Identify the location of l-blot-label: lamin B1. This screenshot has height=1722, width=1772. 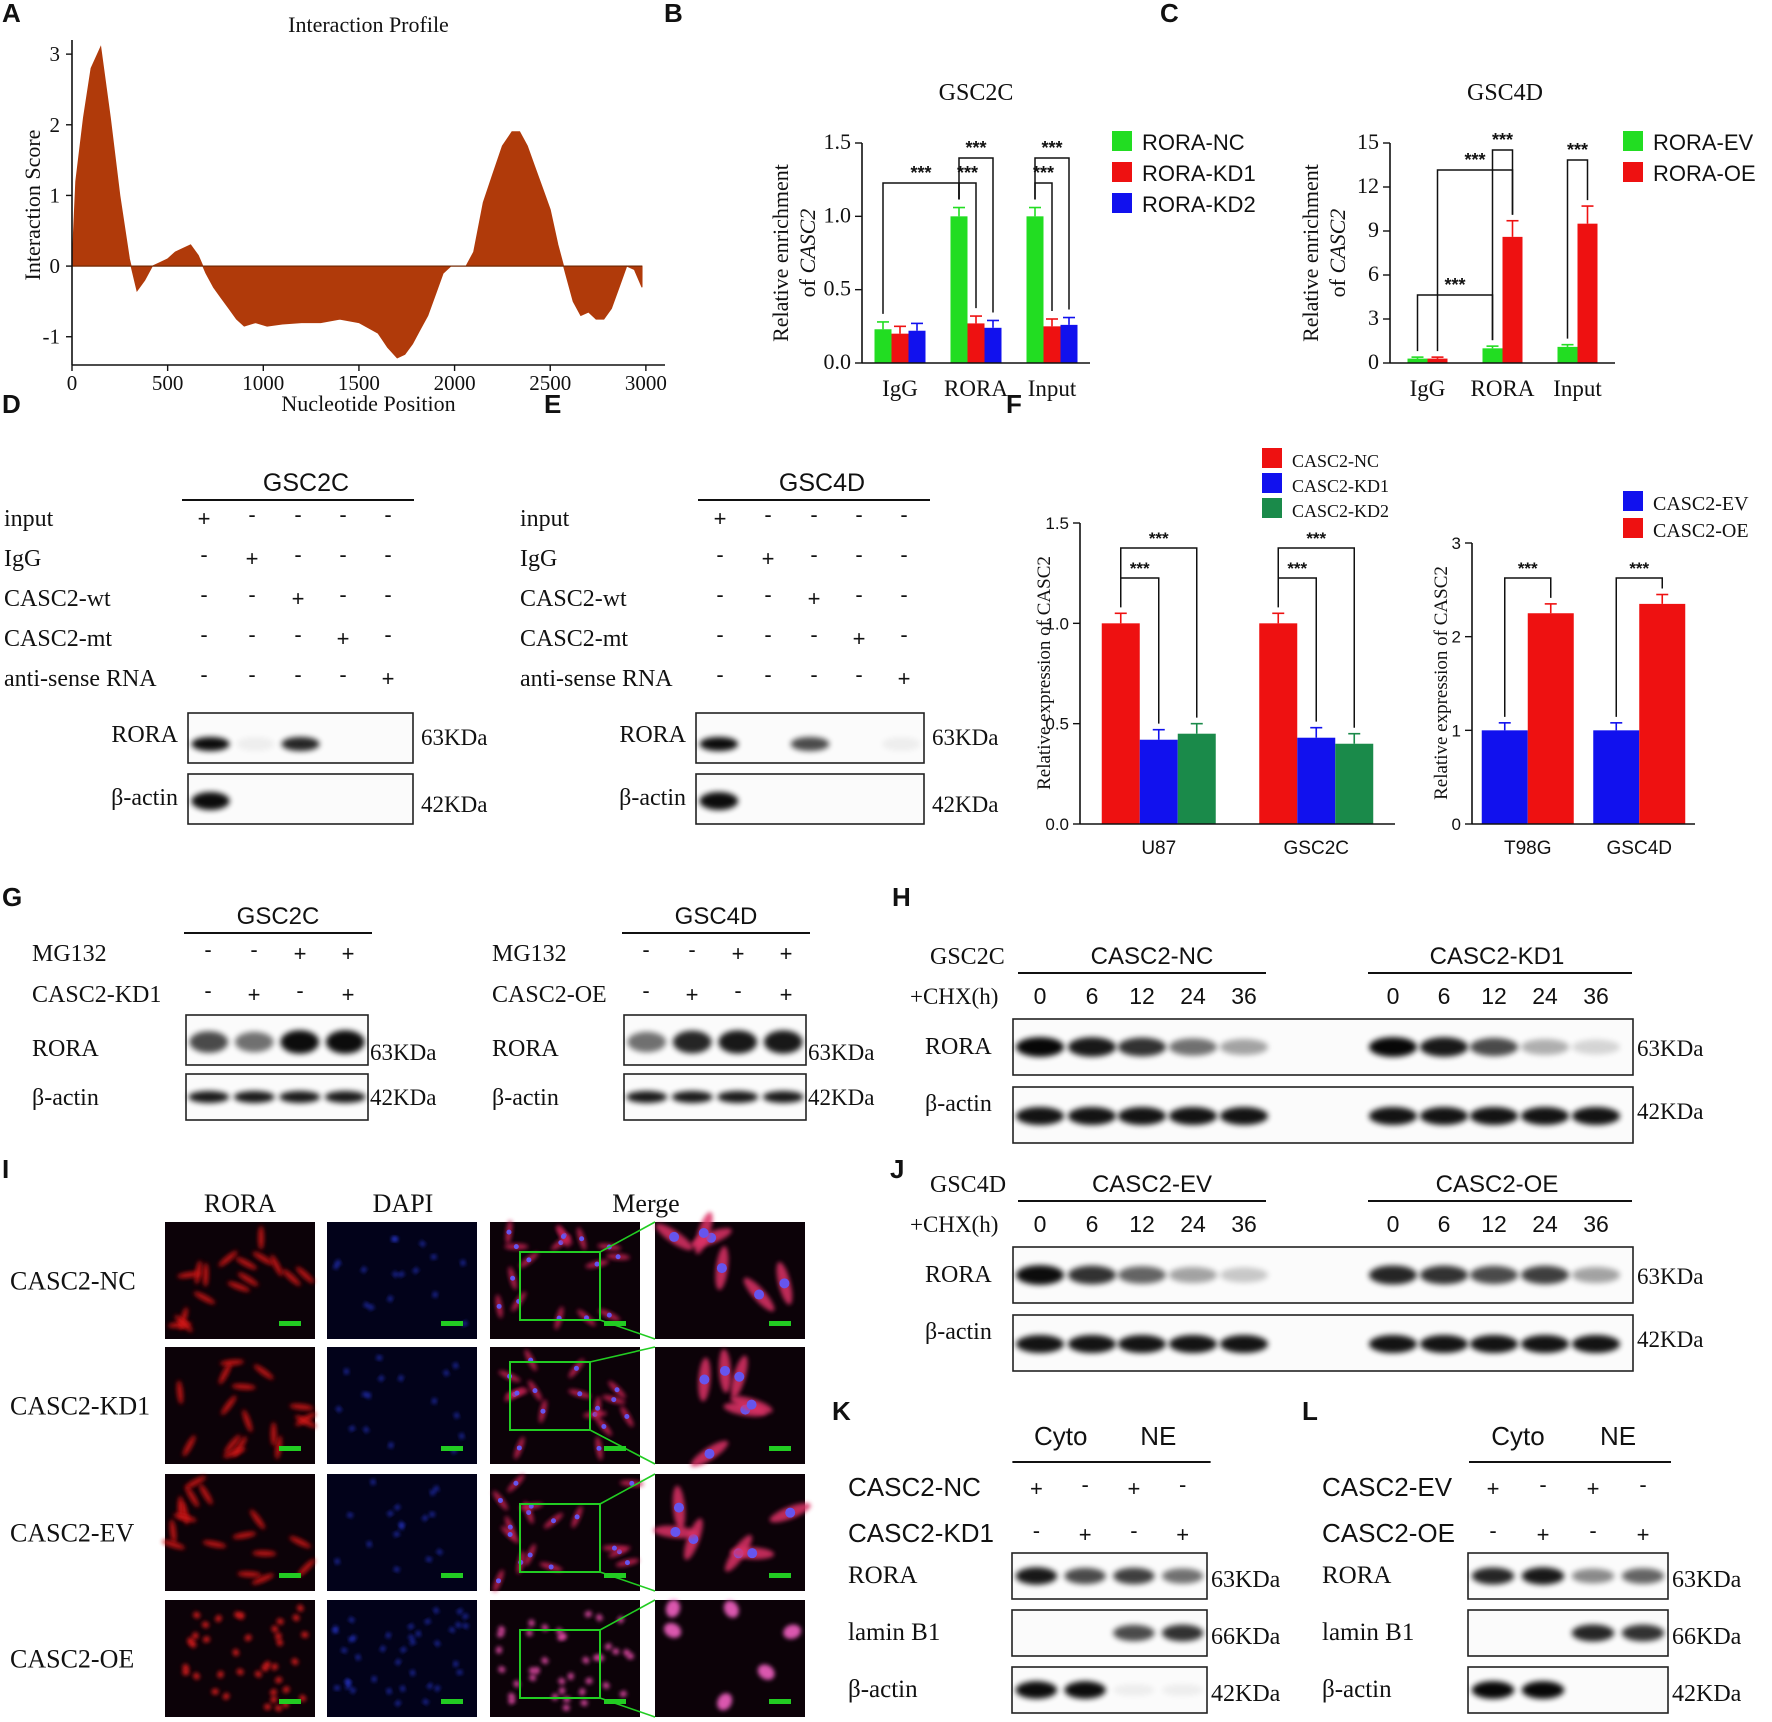
(1368, 1632).